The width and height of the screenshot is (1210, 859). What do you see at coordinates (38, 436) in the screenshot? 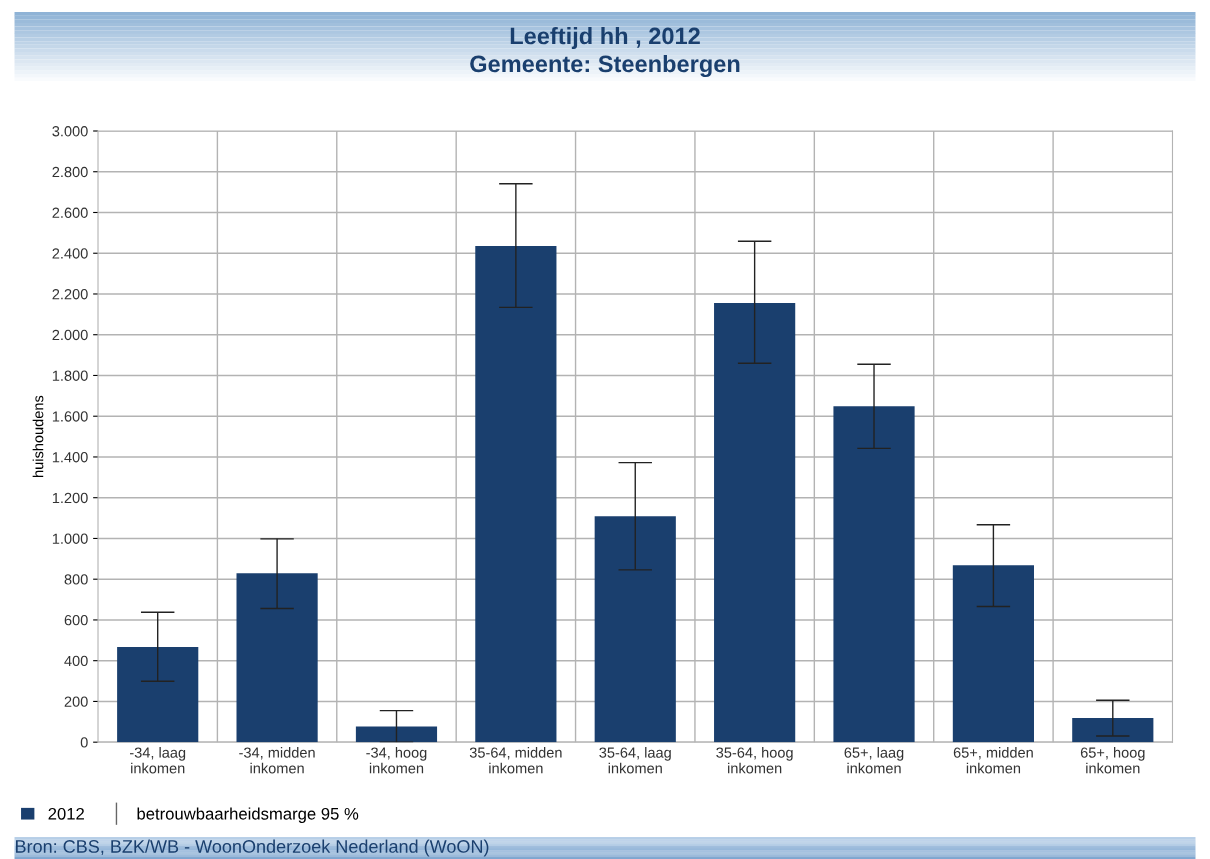
I see `y-axis-title: huishoudens` at bounding box center [38, 436].